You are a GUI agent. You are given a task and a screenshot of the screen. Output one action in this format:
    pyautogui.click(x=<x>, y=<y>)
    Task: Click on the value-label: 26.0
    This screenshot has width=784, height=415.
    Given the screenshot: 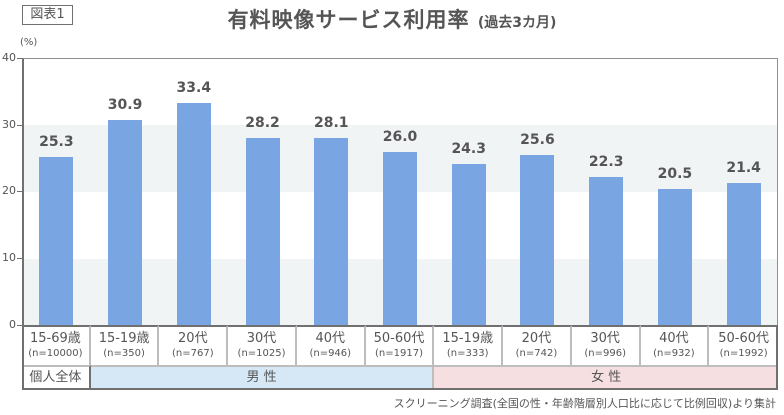 What is the action you would take?
    pyautogui.click(x=400, y=137)
    